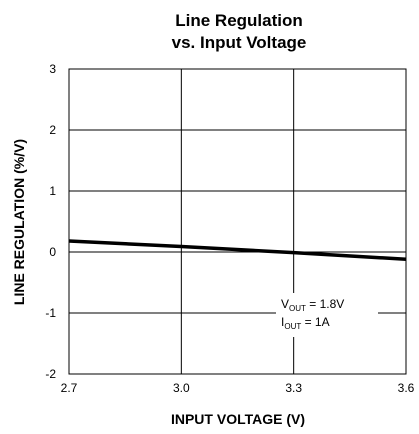 The height and width of the screenshot is (434, 419). I want to click on annotation-background, so click(327, 315).